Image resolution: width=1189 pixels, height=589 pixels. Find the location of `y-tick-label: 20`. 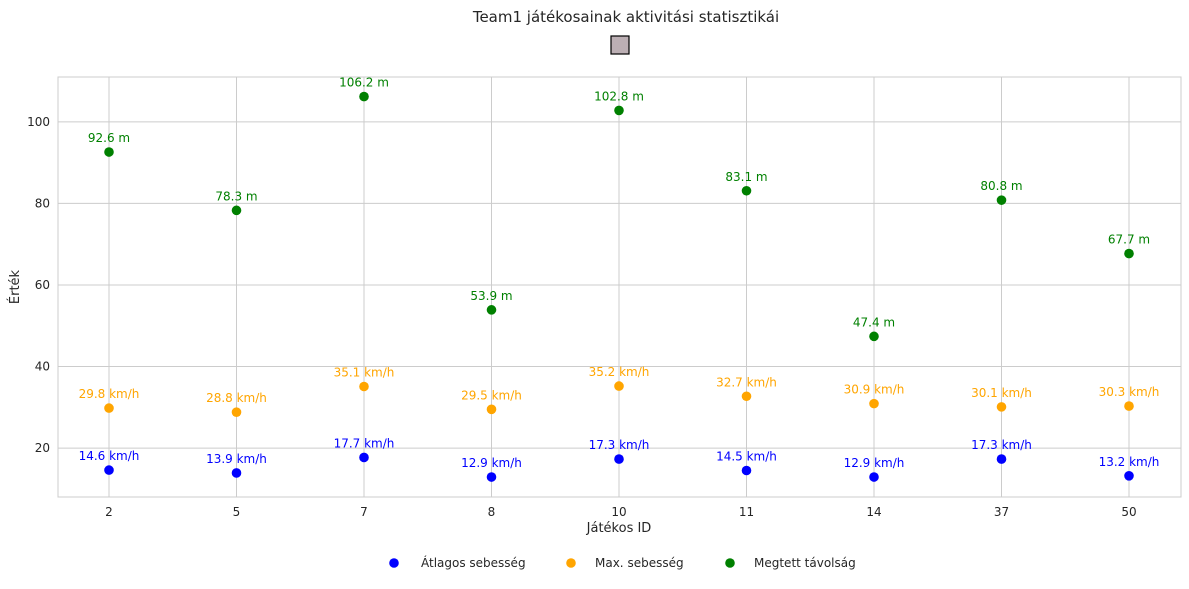

y-tick-label: 20 is located at coordinates (42, 448).